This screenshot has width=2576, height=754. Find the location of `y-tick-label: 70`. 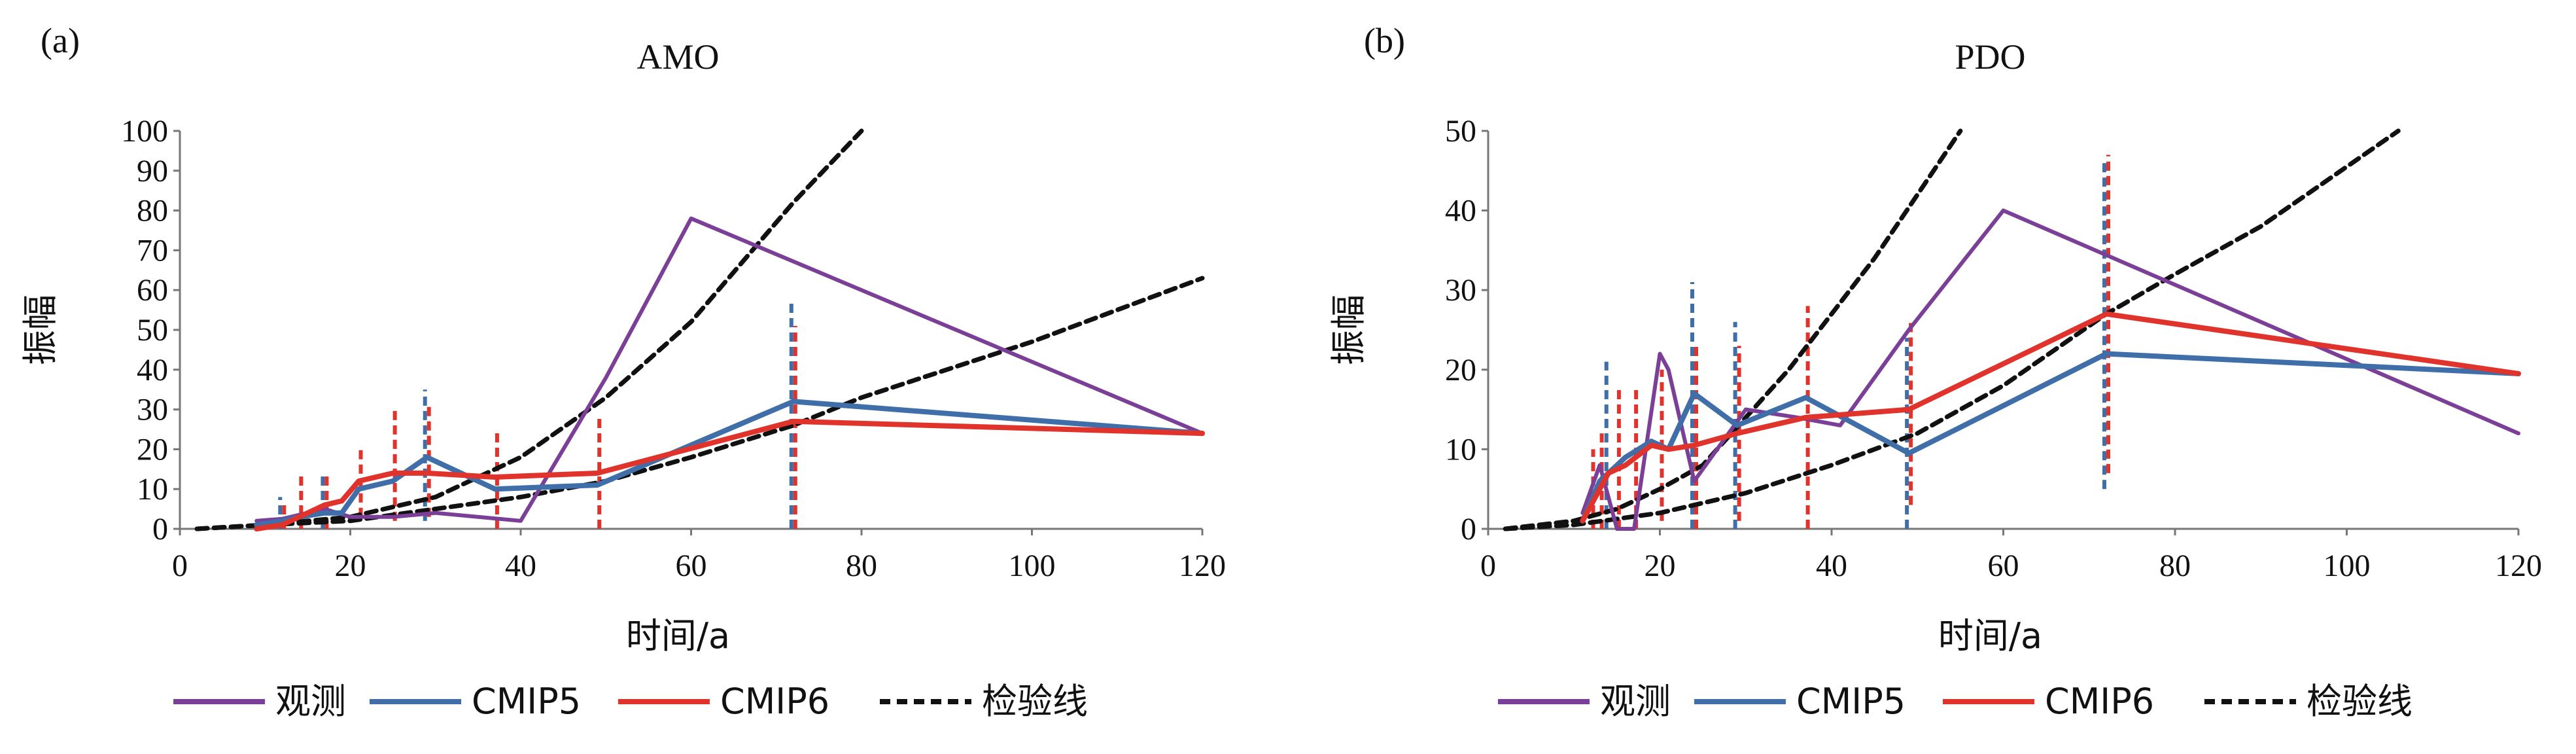

y-tick-label: 70 is located at coordinates (152, 250).